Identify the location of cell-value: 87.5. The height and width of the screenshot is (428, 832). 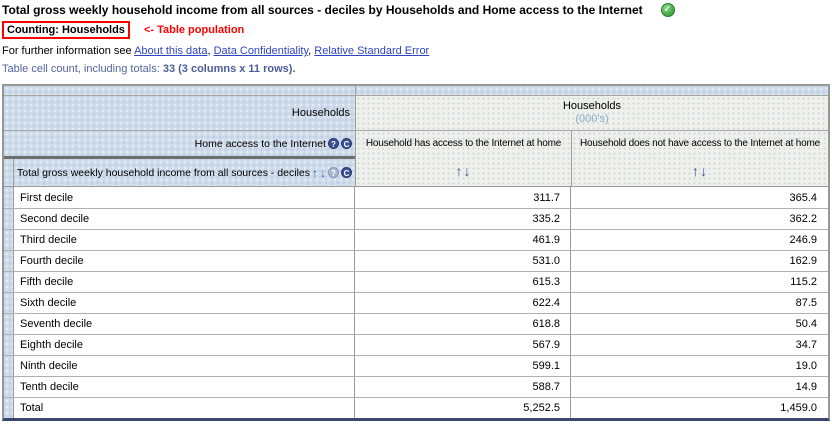
(698, 303).